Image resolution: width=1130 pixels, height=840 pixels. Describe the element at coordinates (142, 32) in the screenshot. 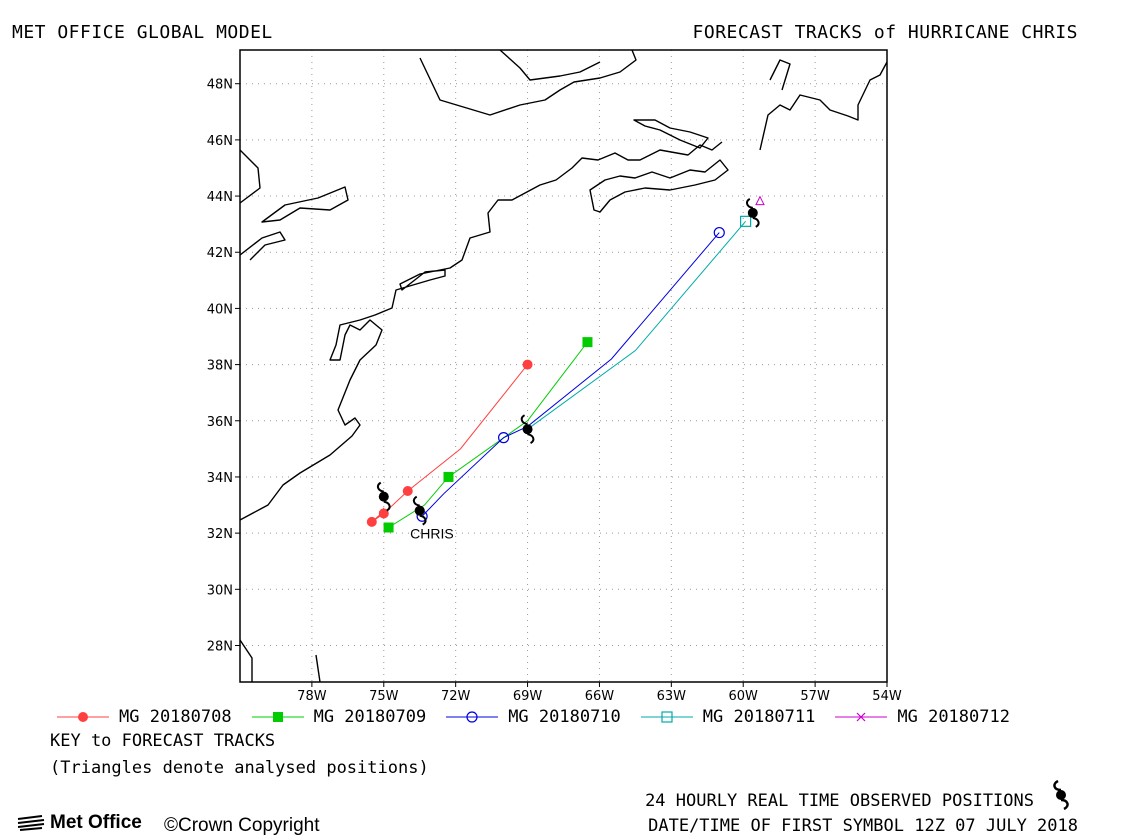

I see `header-left-title: MET OFFICE GLOBAL MODEL` at that location.